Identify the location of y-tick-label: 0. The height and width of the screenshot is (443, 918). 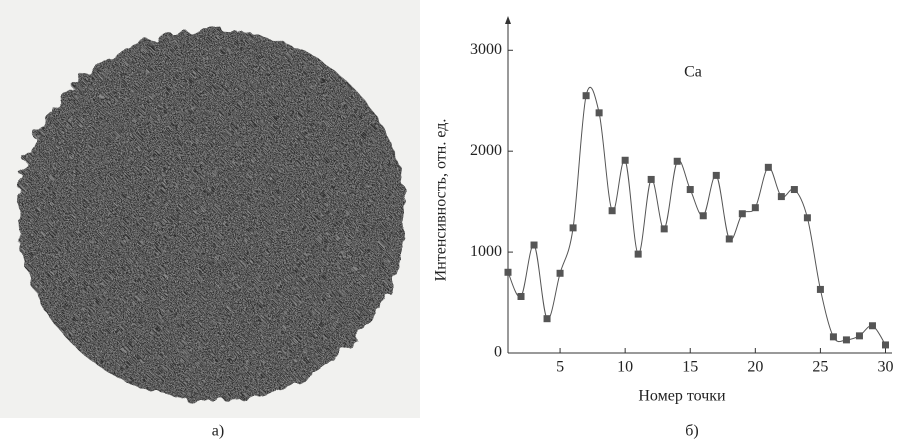
(498, 352).